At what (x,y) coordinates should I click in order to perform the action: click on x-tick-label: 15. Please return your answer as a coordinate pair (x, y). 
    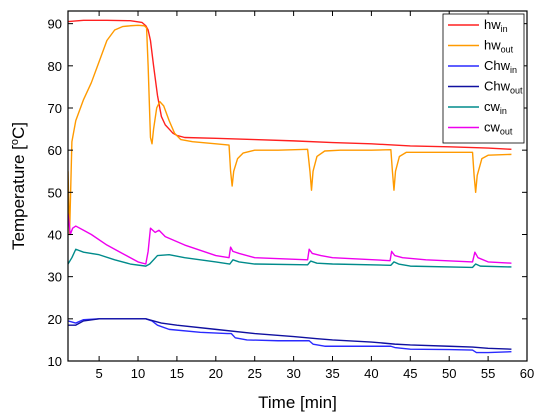
    Looking at the image, I should click on (177, 373).